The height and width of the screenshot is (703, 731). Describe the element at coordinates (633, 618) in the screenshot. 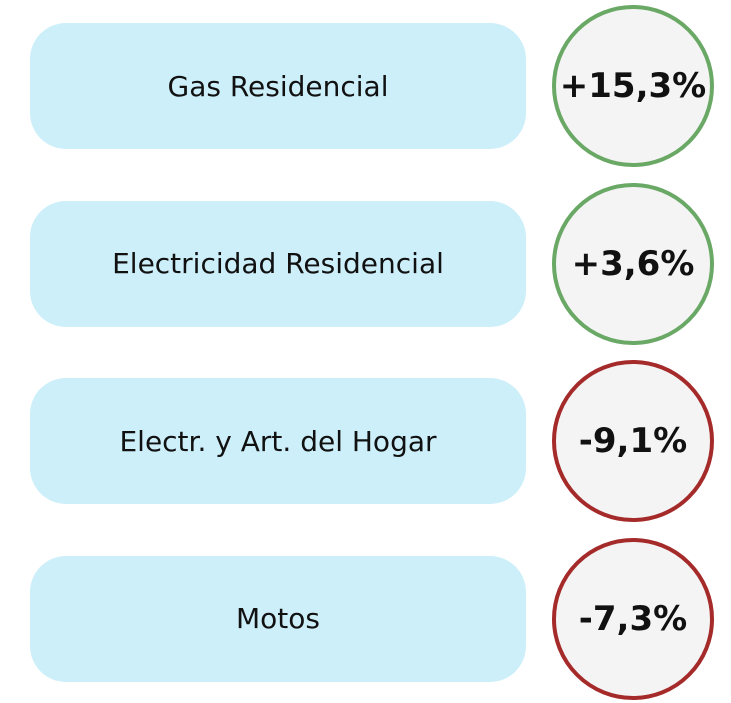

I see `change-circle: -7,3%` at that location.